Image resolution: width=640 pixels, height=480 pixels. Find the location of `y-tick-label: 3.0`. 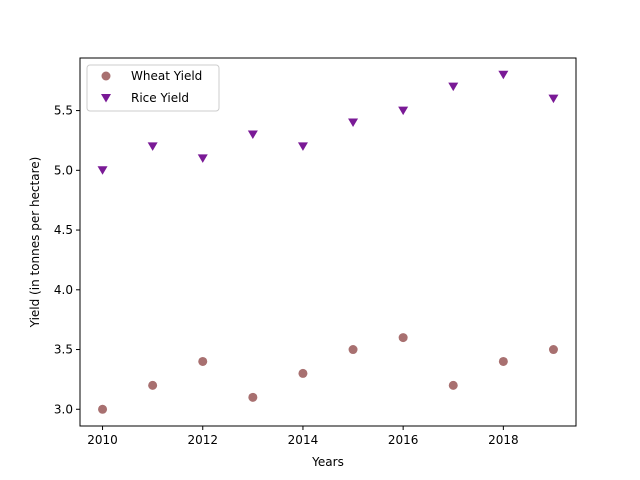

y-tick-label: 3.0 is located at coordinates (63, 409).